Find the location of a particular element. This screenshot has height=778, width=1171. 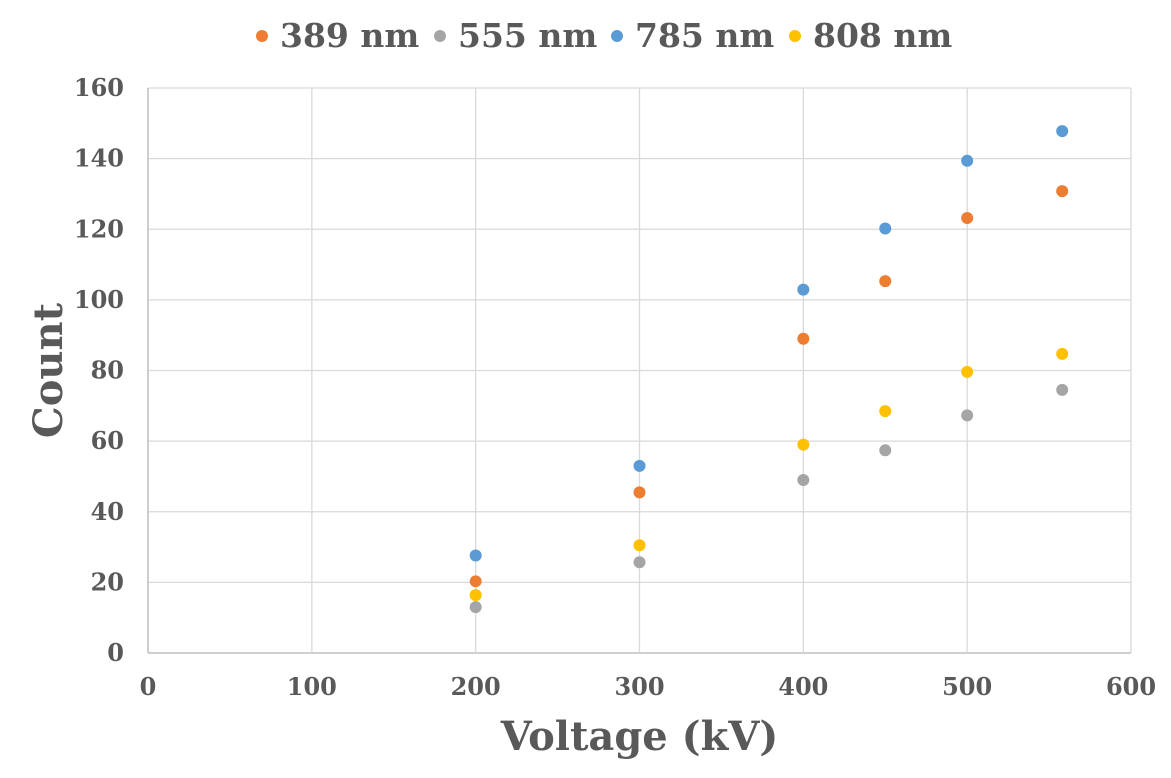

y-axis-ticks: 0 20 40 60 80 100 120 140 160 is located at coordinates (99, 370).